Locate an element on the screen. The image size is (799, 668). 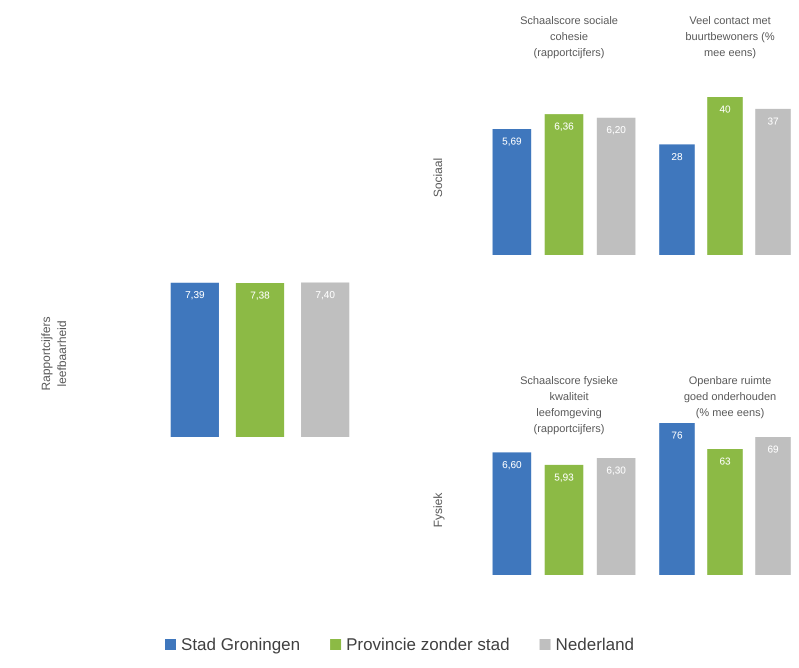
legend-label: Nederland is located at coordinates (595, 644).